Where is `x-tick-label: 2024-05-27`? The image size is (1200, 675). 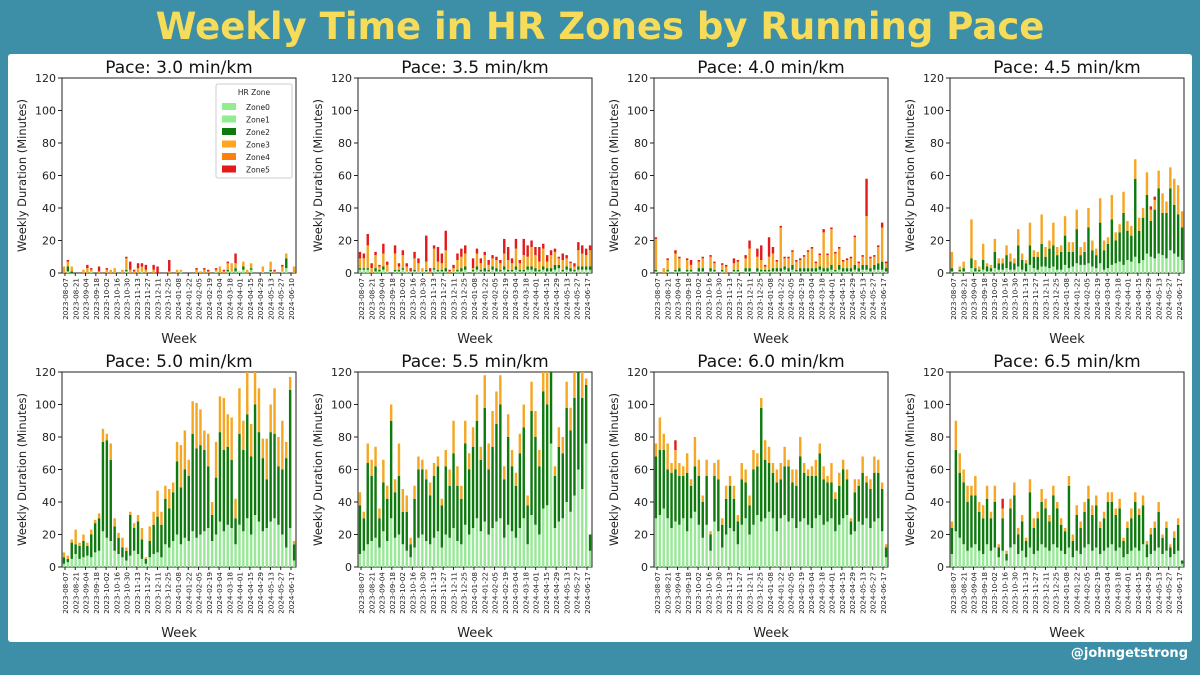 x-tick-label: 2024-05-27 is located at coordinates (1169, 593).